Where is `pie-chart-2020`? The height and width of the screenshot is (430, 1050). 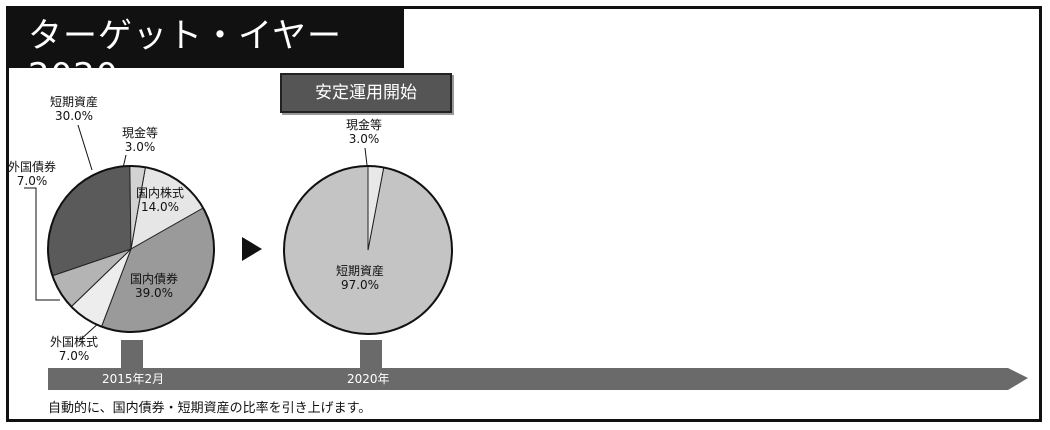 pie-chart-2020 is located at coordinates (368, 250).